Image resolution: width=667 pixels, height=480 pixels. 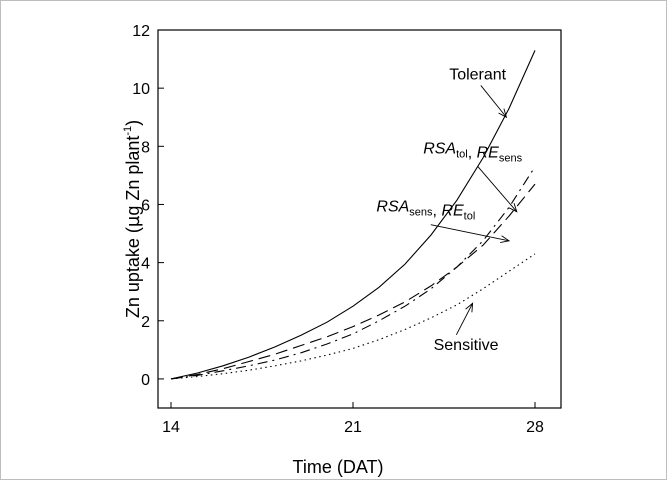 What do you see at coordinates (353, 316) in the screenshot?
I see `series-line-sensitive` at bounding box center [353, 316].